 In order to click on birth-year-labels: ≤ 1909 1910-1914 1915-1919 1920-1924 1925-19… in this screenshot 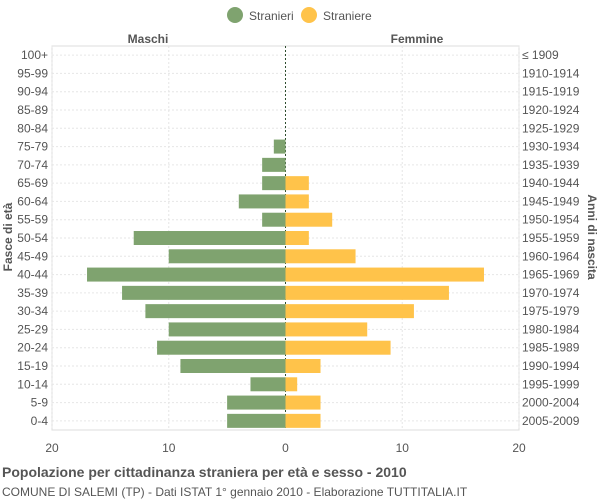, I will do `click(551, 238)`.